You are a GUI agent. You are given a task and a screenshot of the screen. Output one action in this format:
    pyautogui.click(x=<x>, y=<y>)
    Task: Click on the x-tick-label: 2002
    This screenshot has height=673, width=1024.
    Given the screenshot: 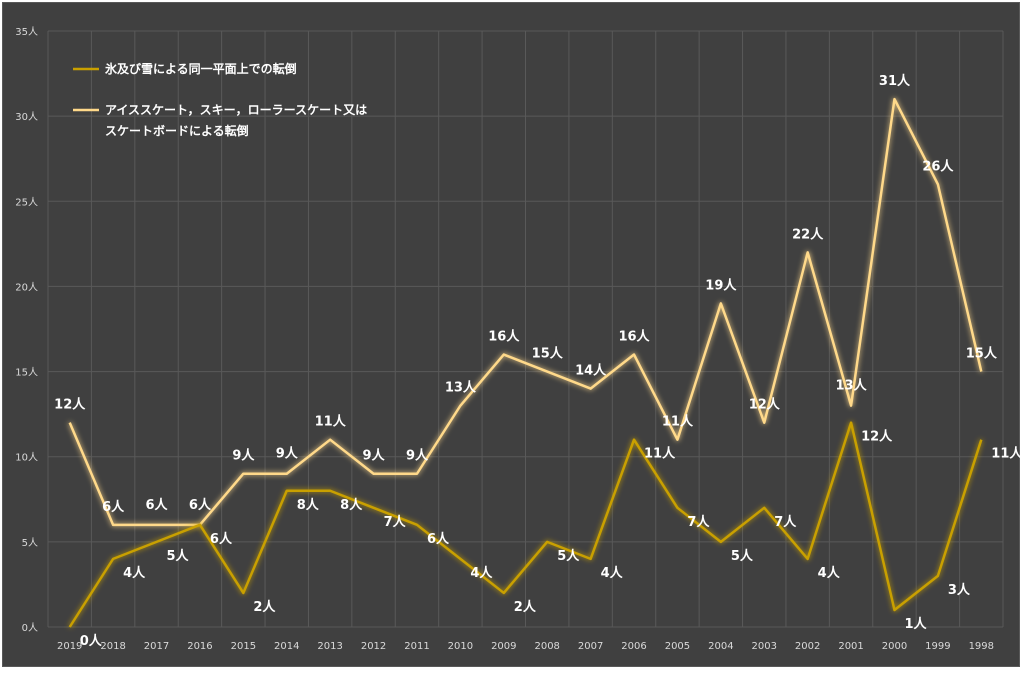 What is the action you would take?
    pyautogui.click(x=807, y=646)
    